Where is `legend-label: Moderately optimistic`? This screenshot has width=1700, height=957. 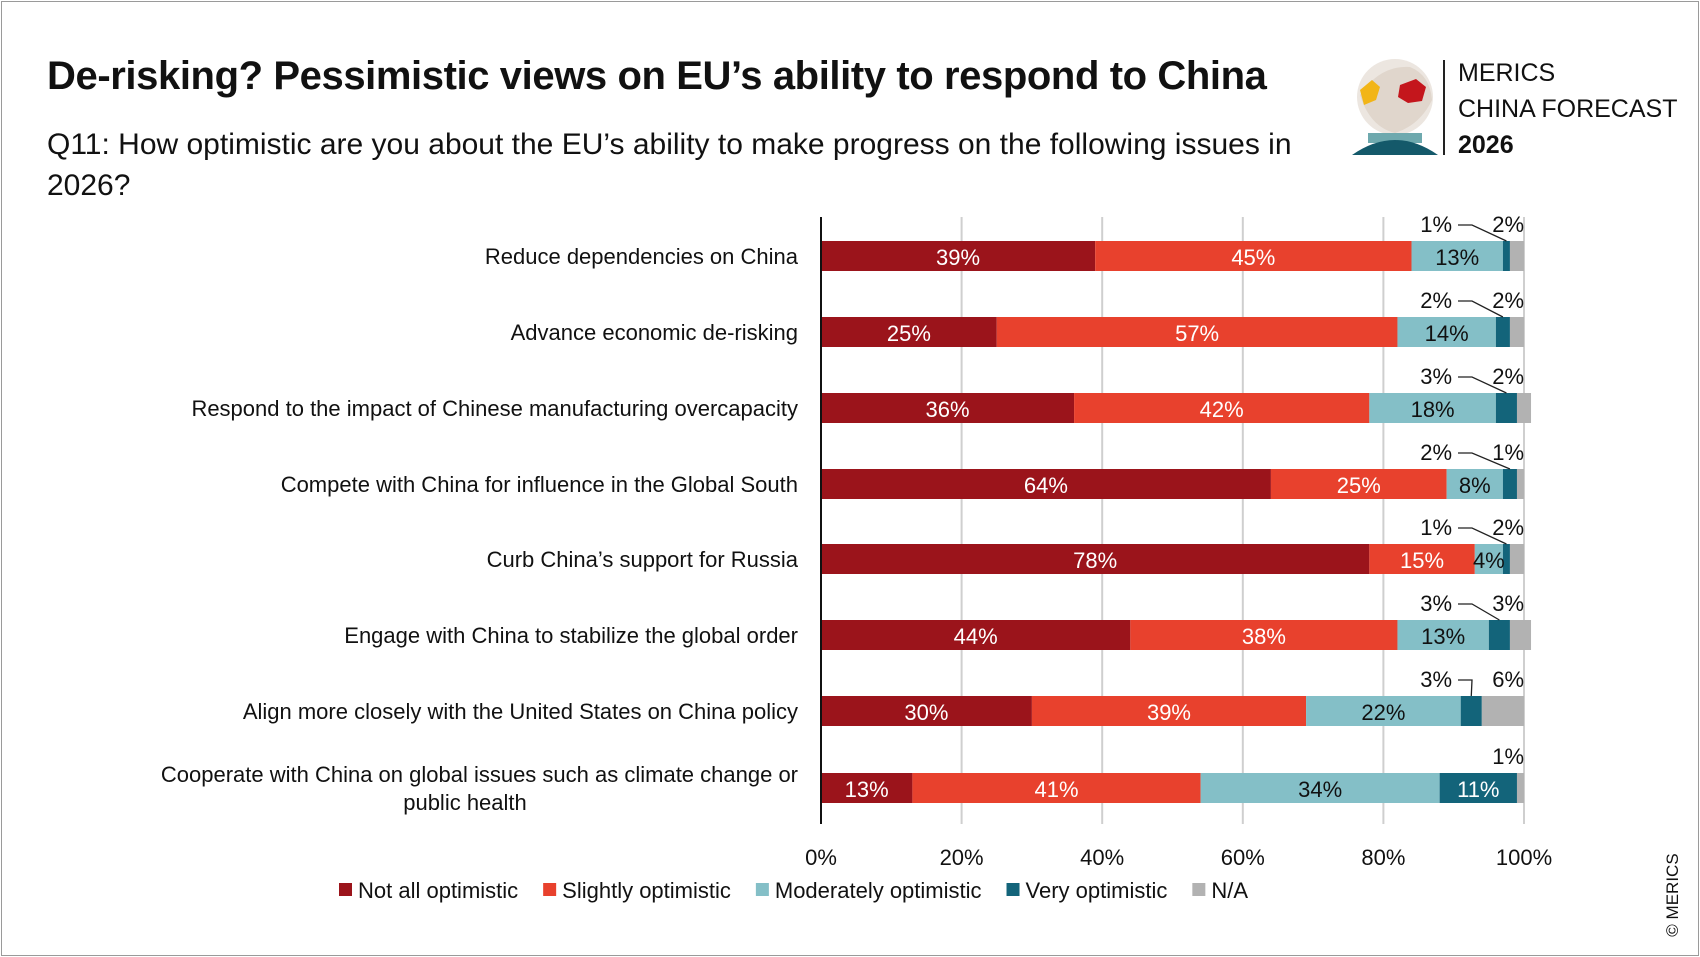 legend-label: Moderately optimistic is located at coordinates (878, 890).